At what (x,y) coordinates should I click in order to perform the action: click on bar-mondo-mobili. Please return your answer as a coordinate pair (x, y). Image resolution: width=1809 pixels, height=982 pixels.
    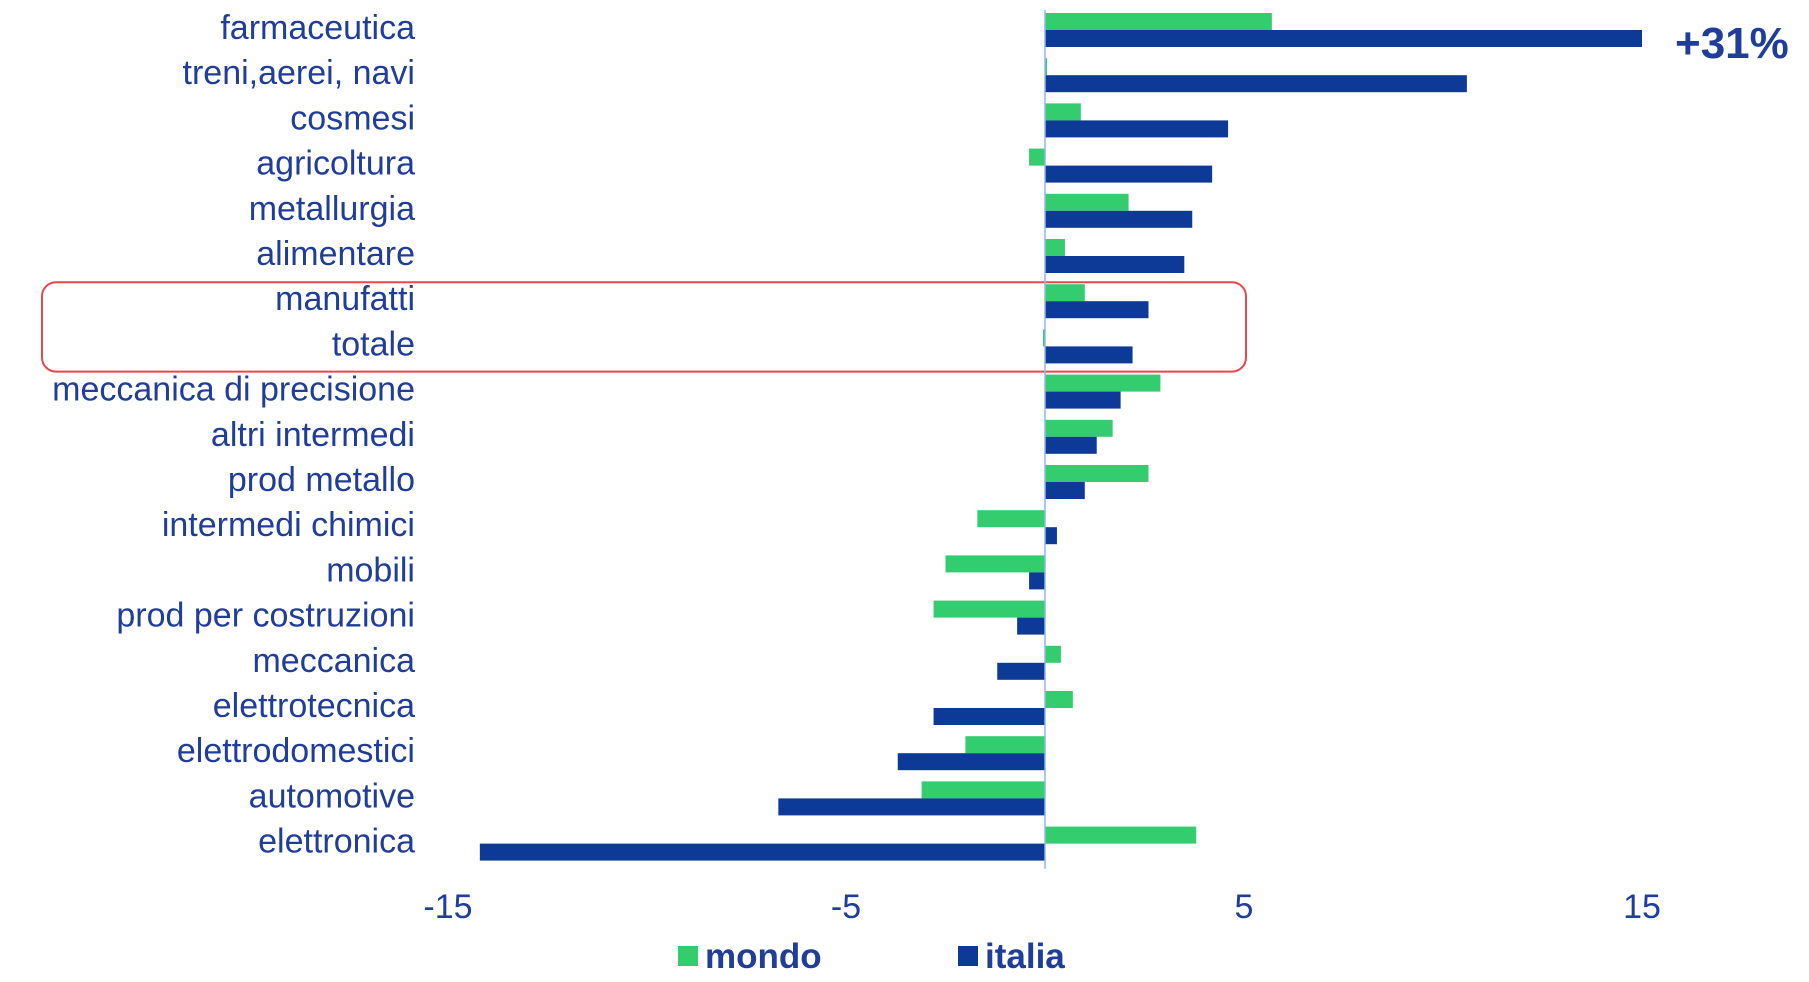
    Looking at the image, I should click on (995, 564).